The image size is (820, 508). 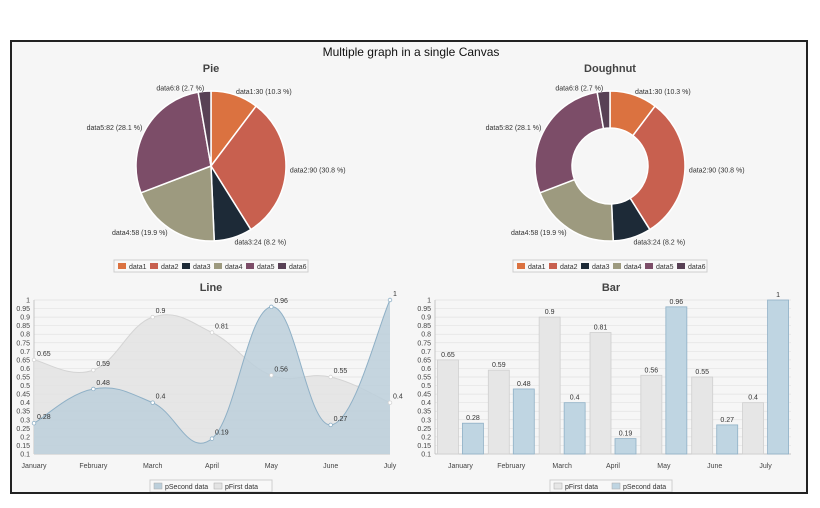 I want to click on bar-value-label: 0.56, so click(x=652, y=370).